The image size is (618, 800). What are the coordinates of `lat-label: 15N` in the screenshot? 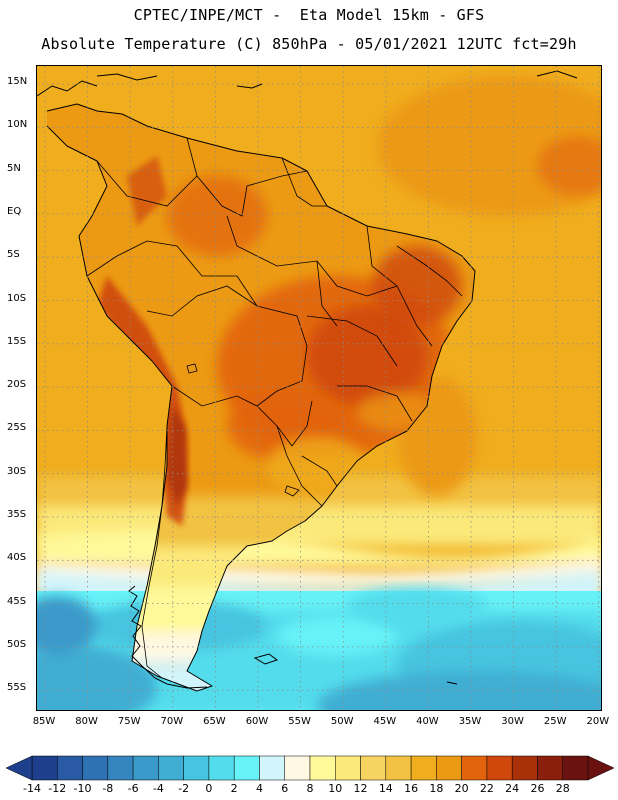 It's located at (17, 81).